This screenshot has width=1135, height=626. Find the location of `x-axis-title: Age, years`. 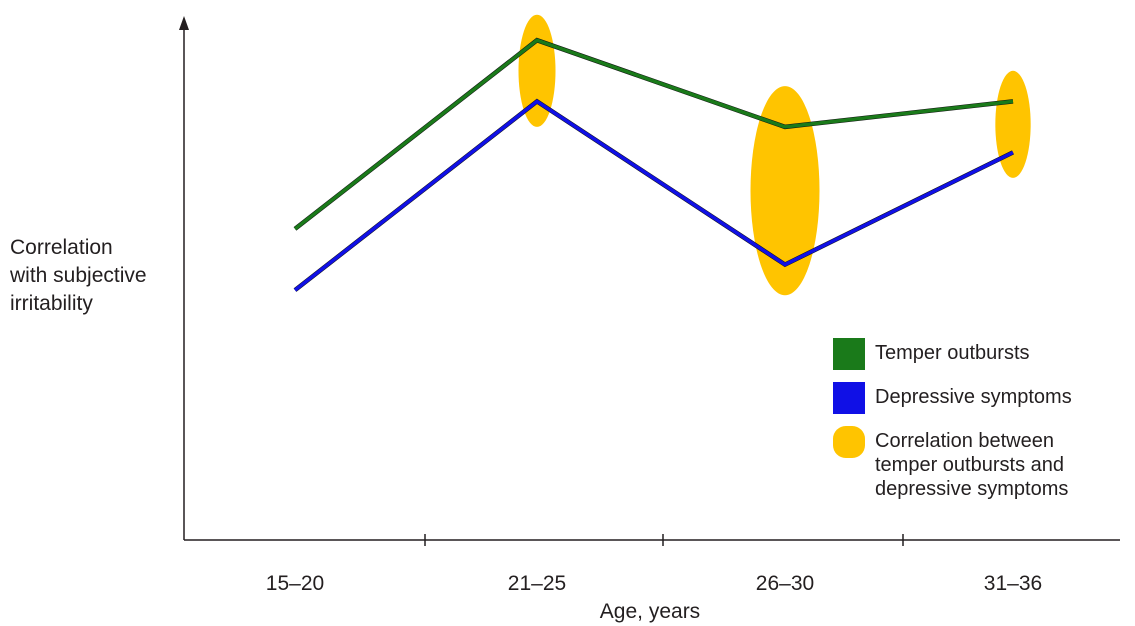

x-axis-title: Age, years is located at coordinates (650, 611).